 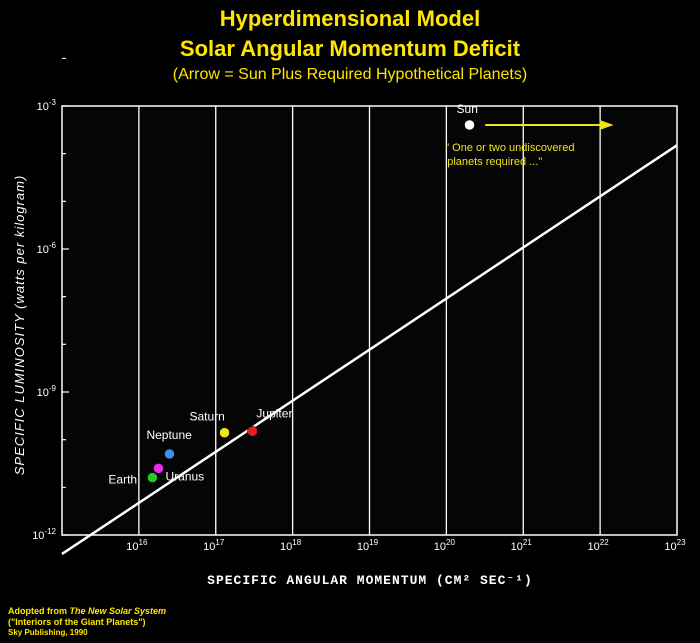 I want to click on chart-title: Hyperdimensional Model, so click(x=350, y=18).